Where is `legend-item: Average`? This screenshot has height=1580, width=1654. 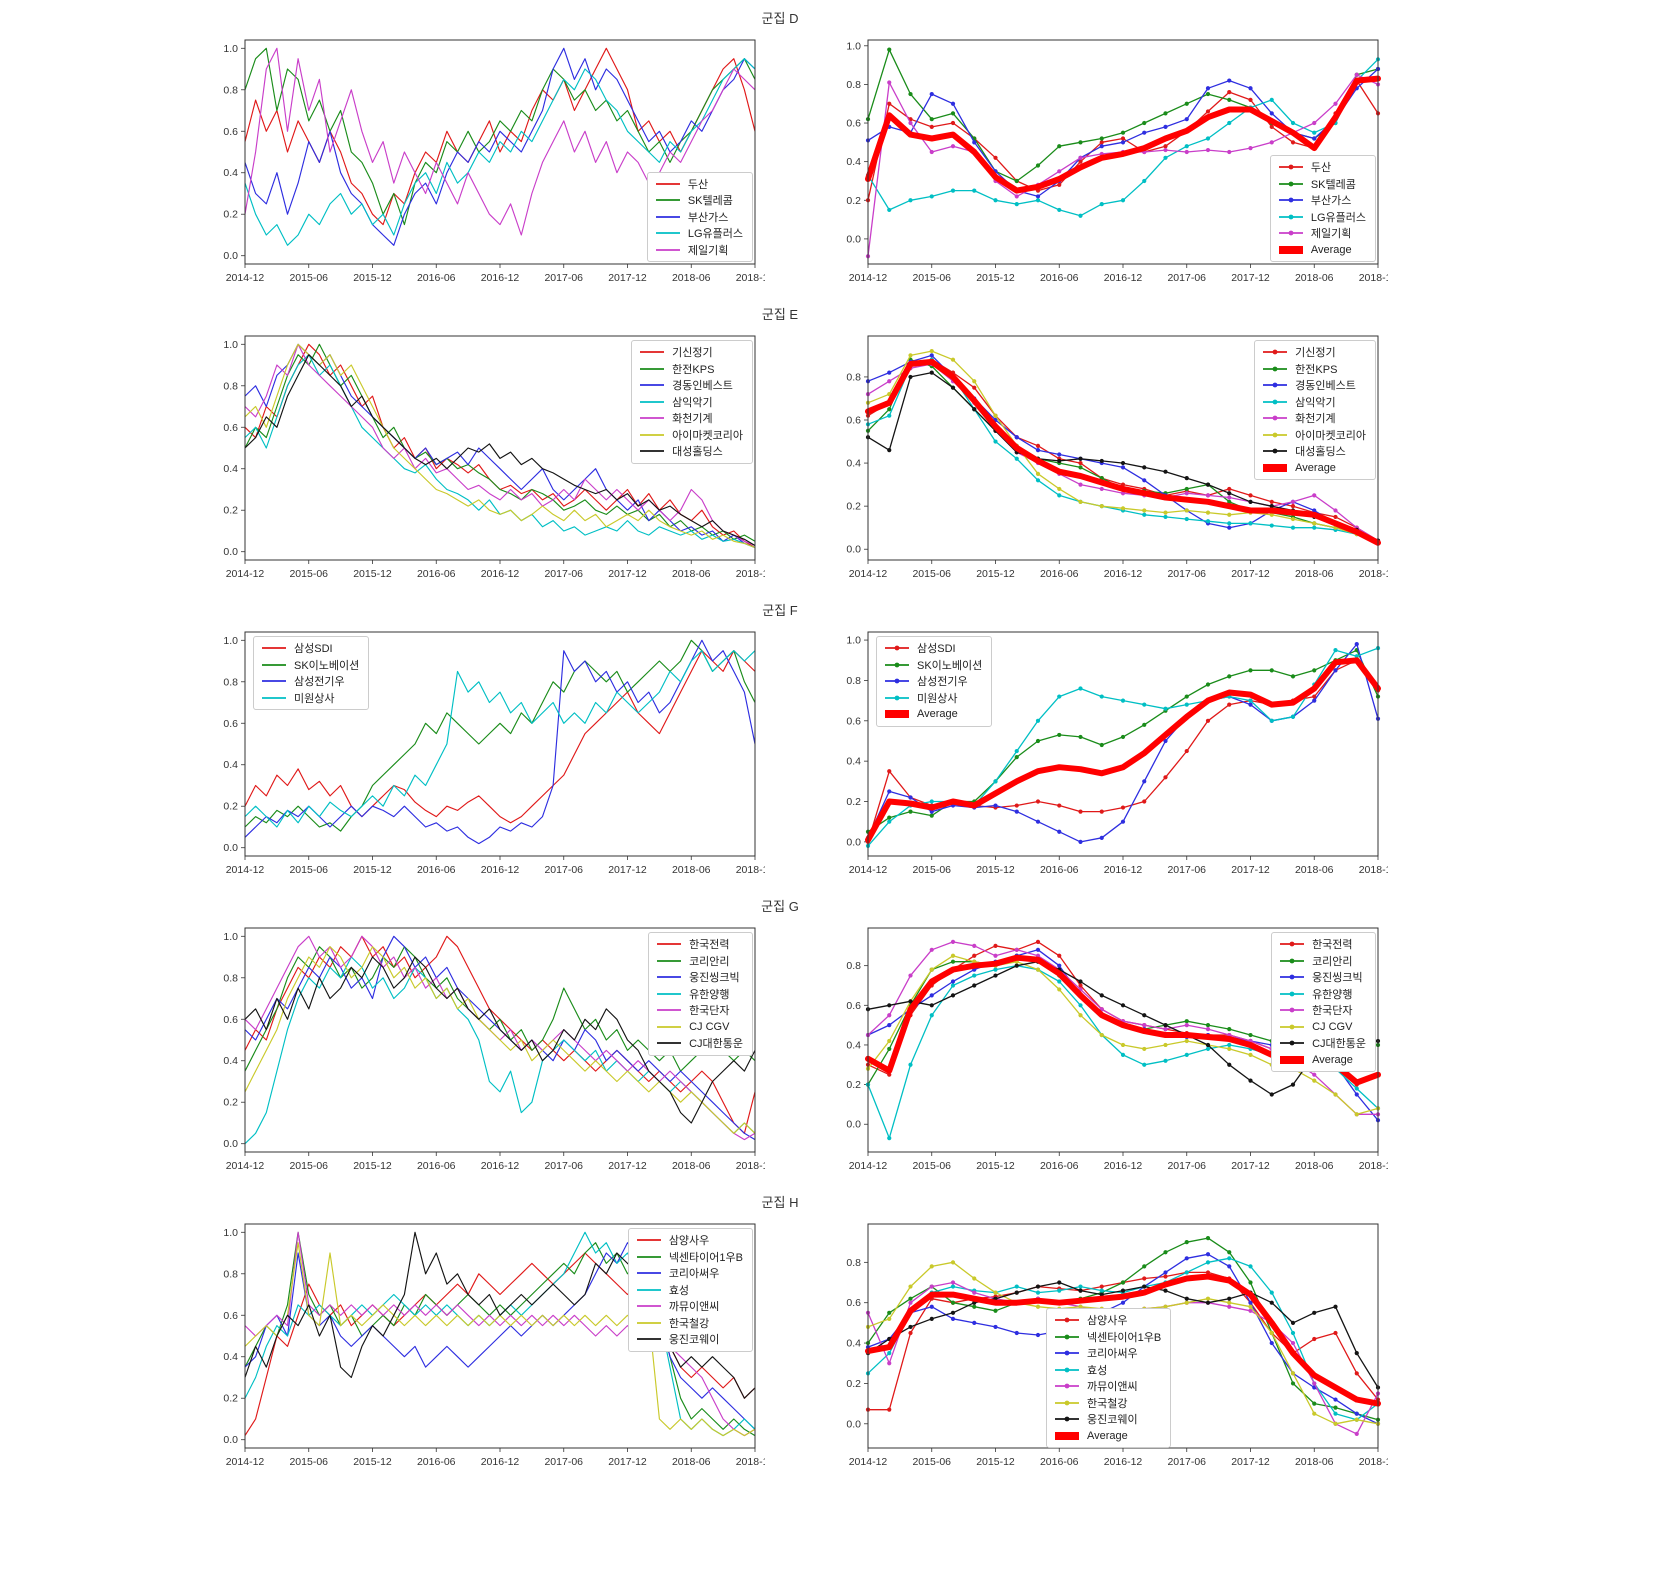 legend-item: Average is located at coordinates (1322, 250).